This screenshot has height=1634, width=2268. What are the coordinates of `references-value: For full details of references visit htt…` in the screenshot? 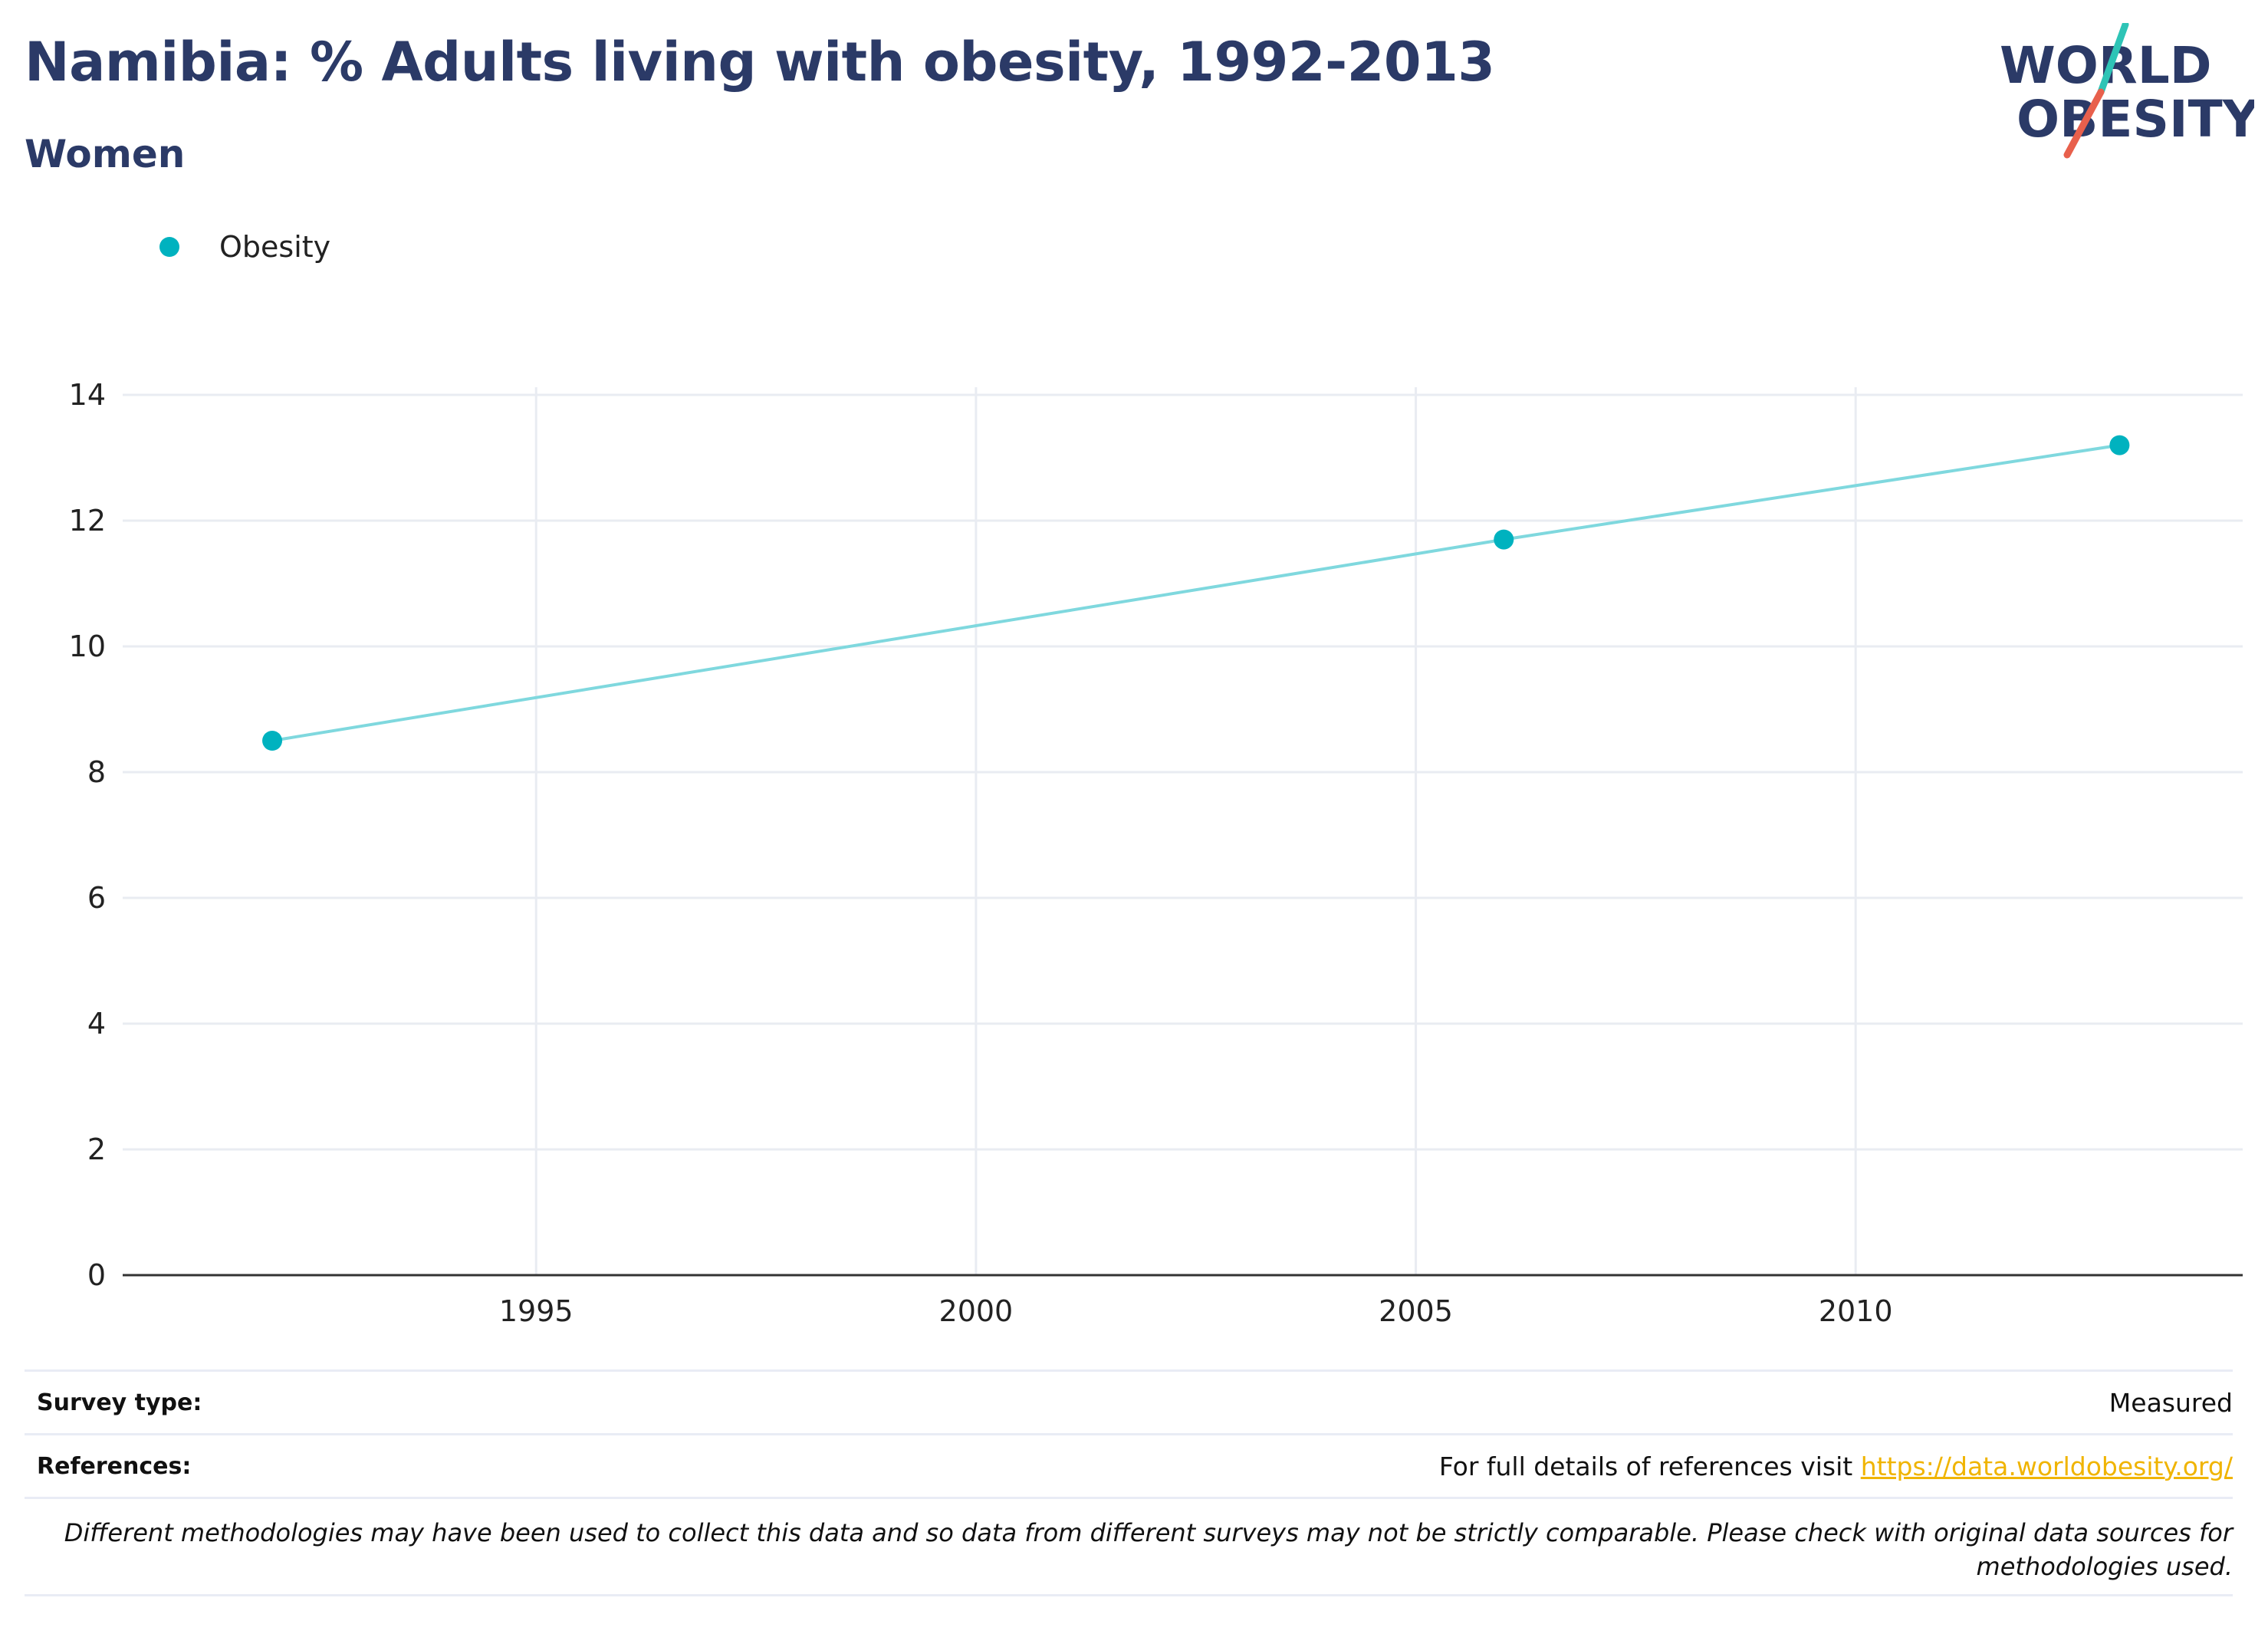 It's located at (1836, 1467).